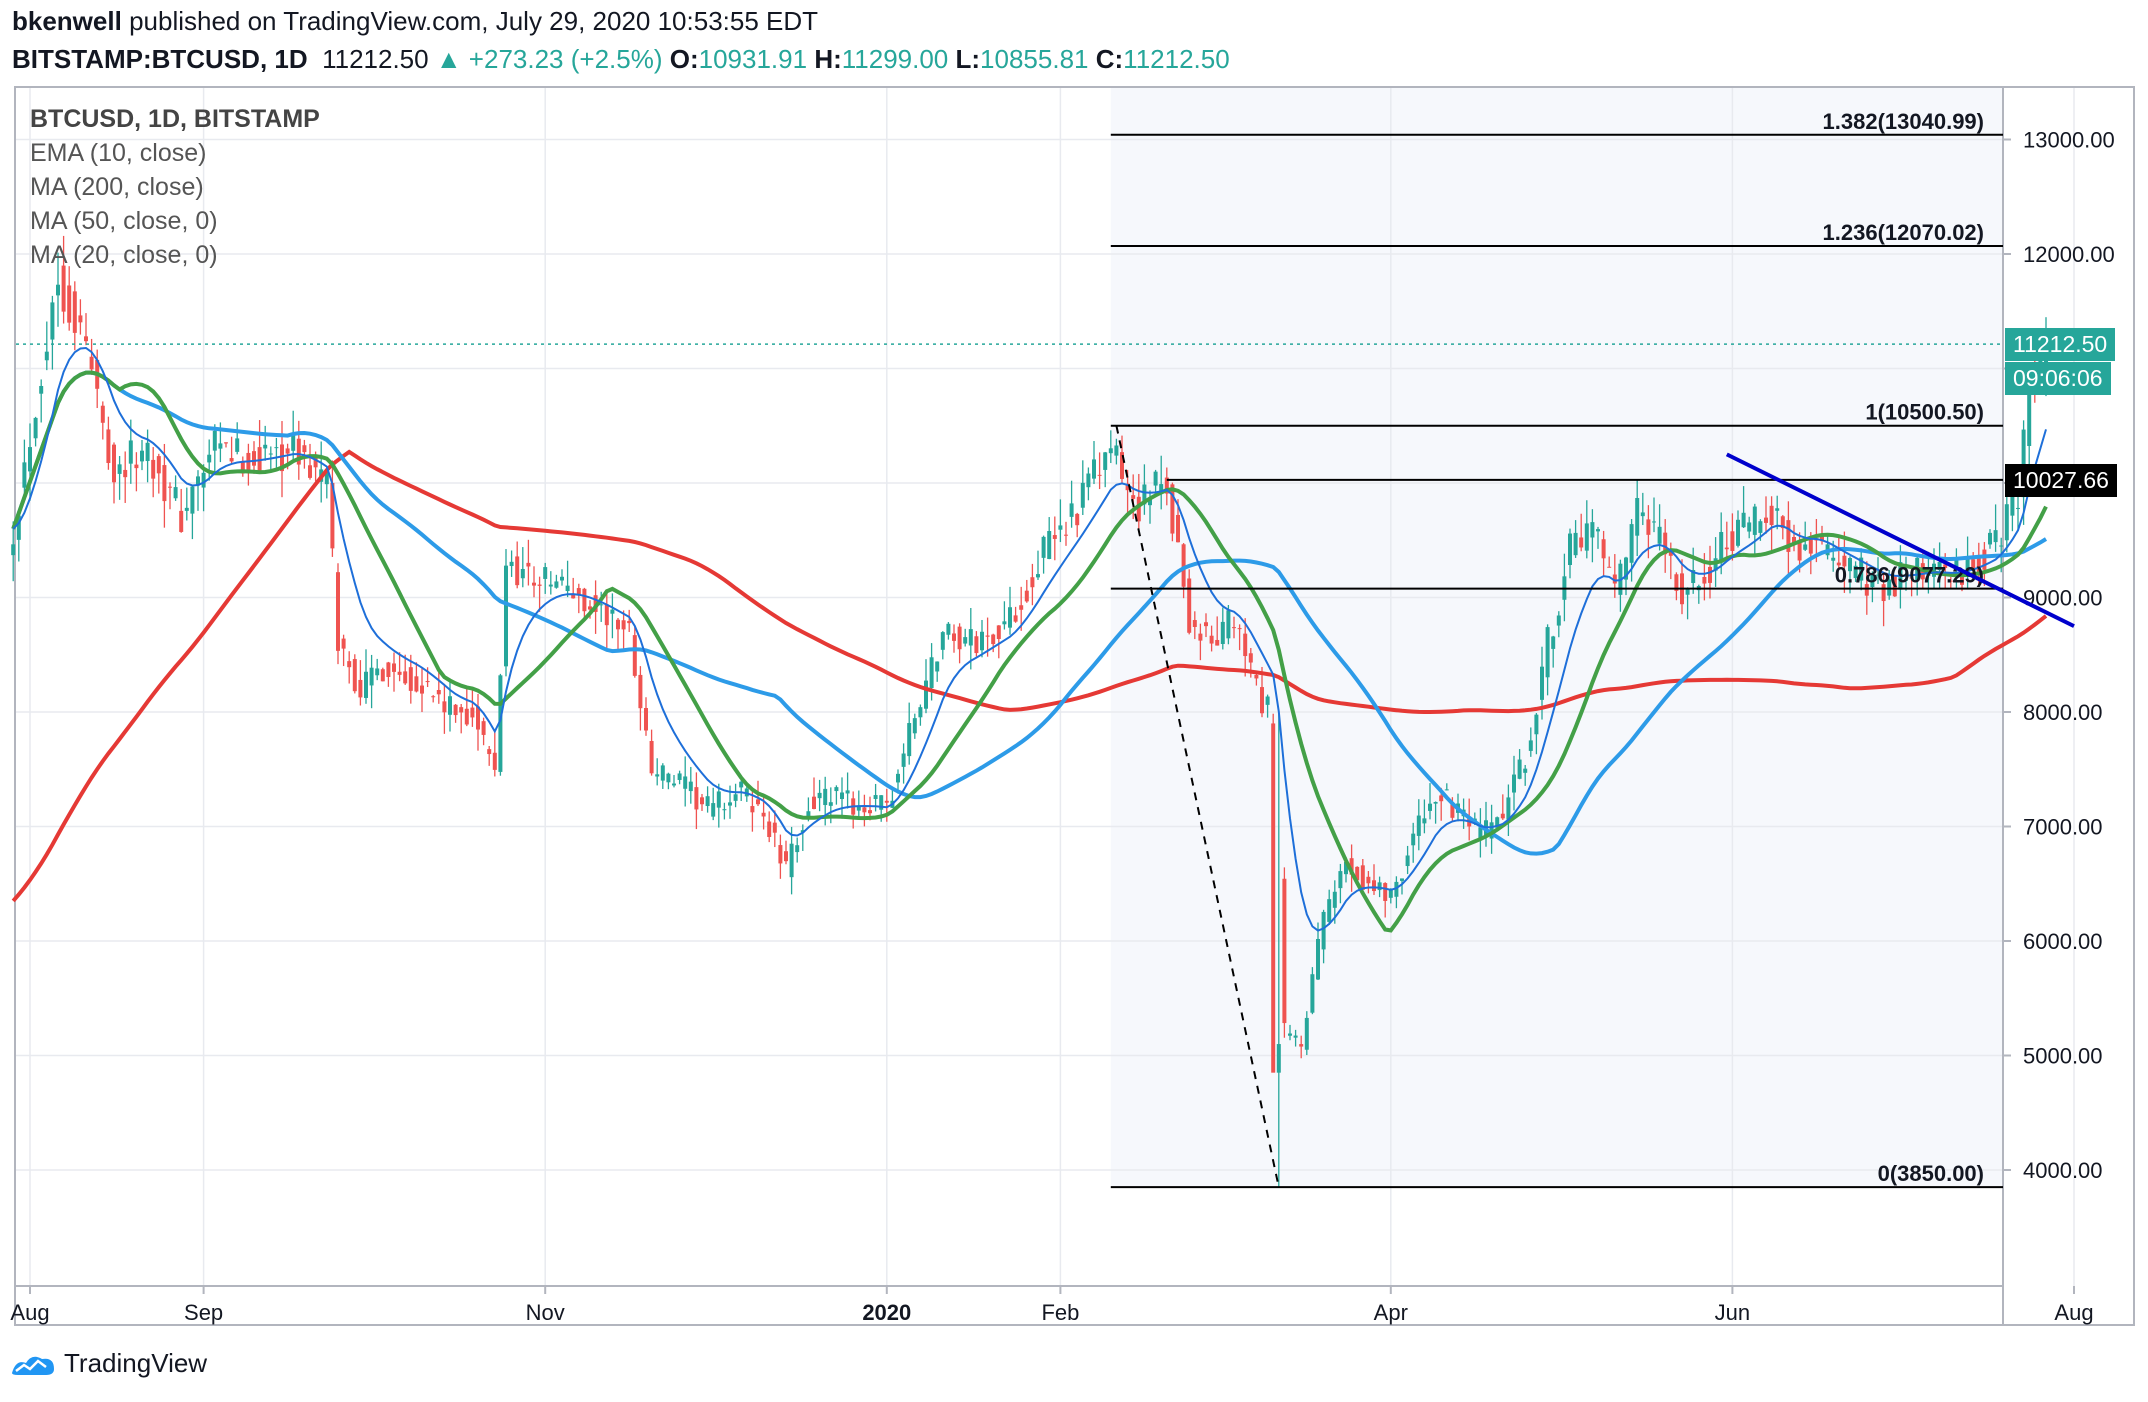 This screenshot has width=2148, height=1402. I want to click on level-price-tag: 10027.66, so click(2061, 480).